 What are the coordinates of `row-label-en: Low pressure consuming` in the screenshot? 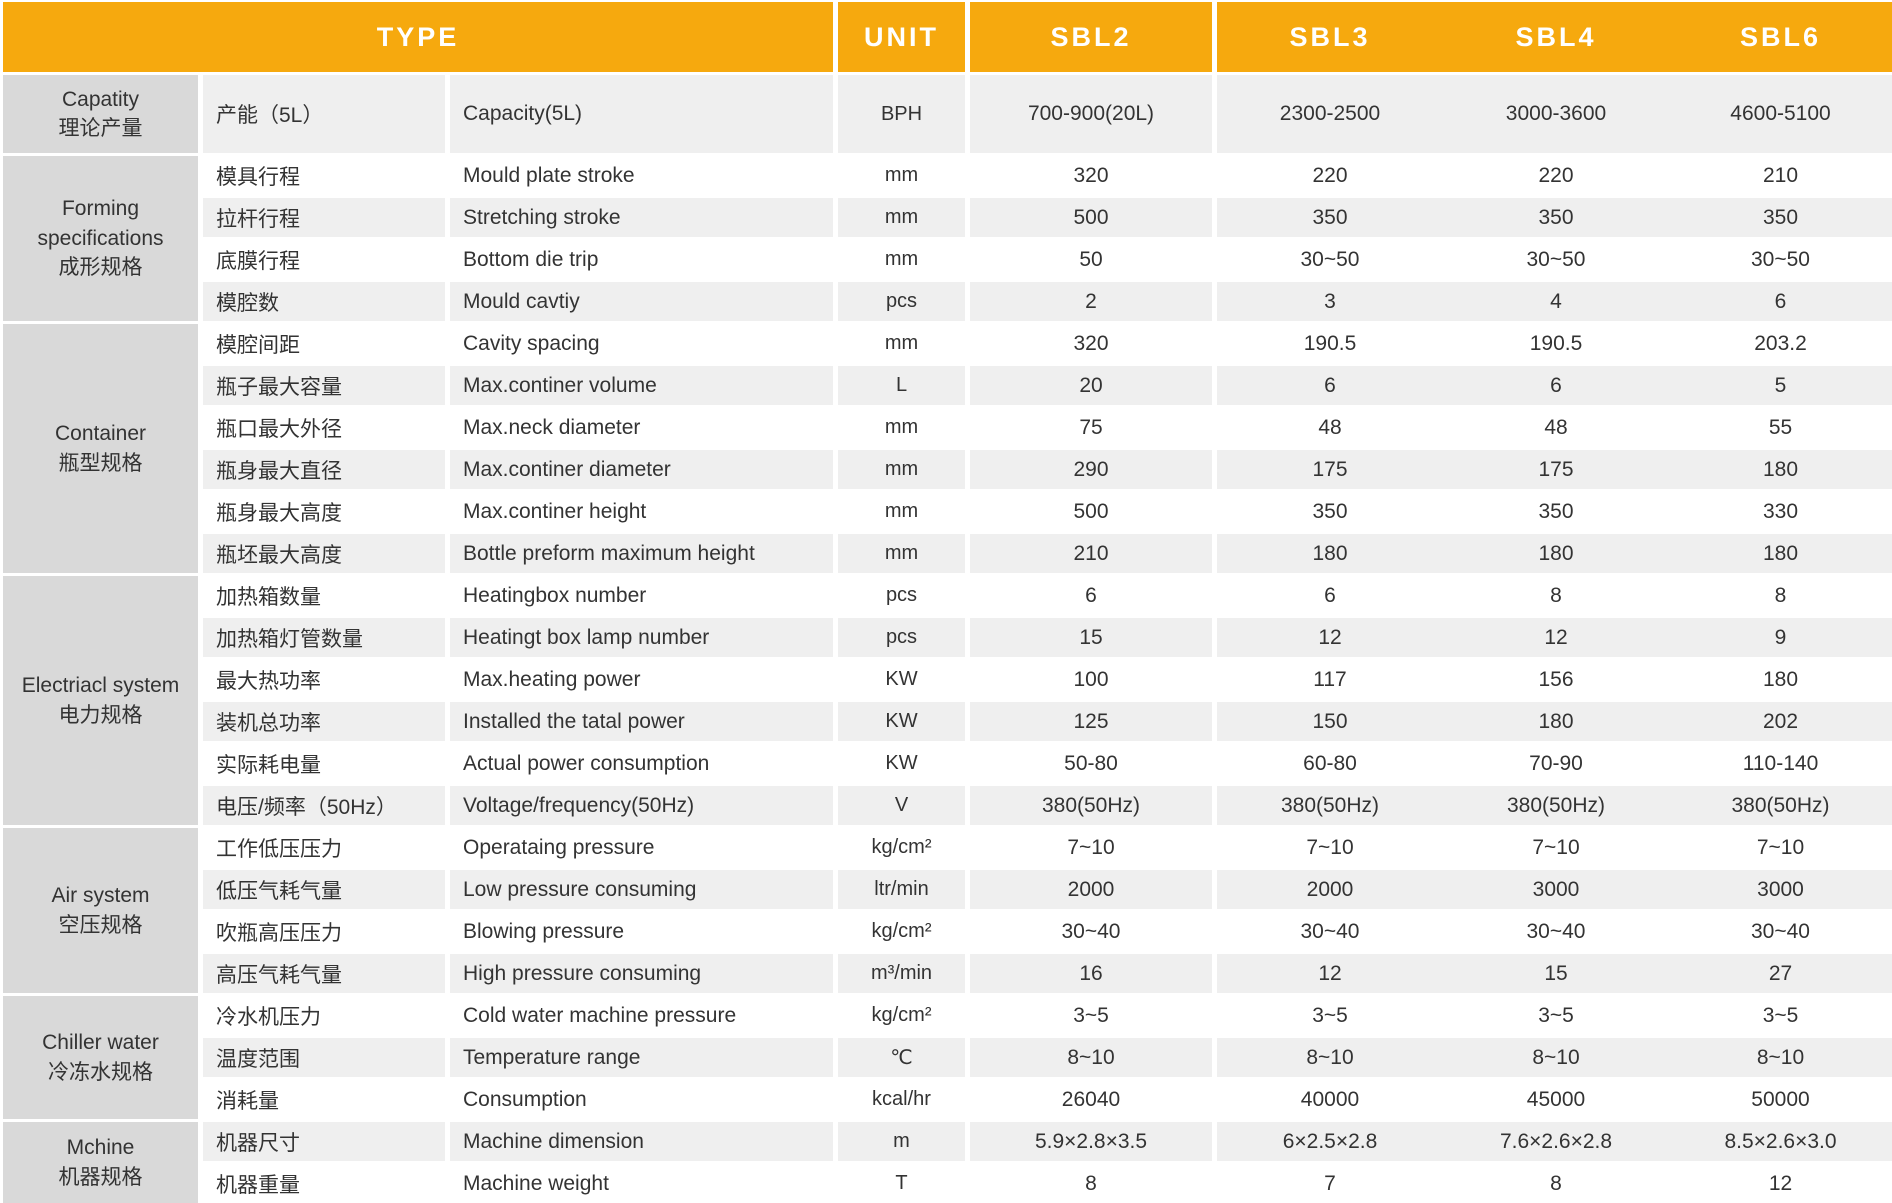 It's located at (644, 889).